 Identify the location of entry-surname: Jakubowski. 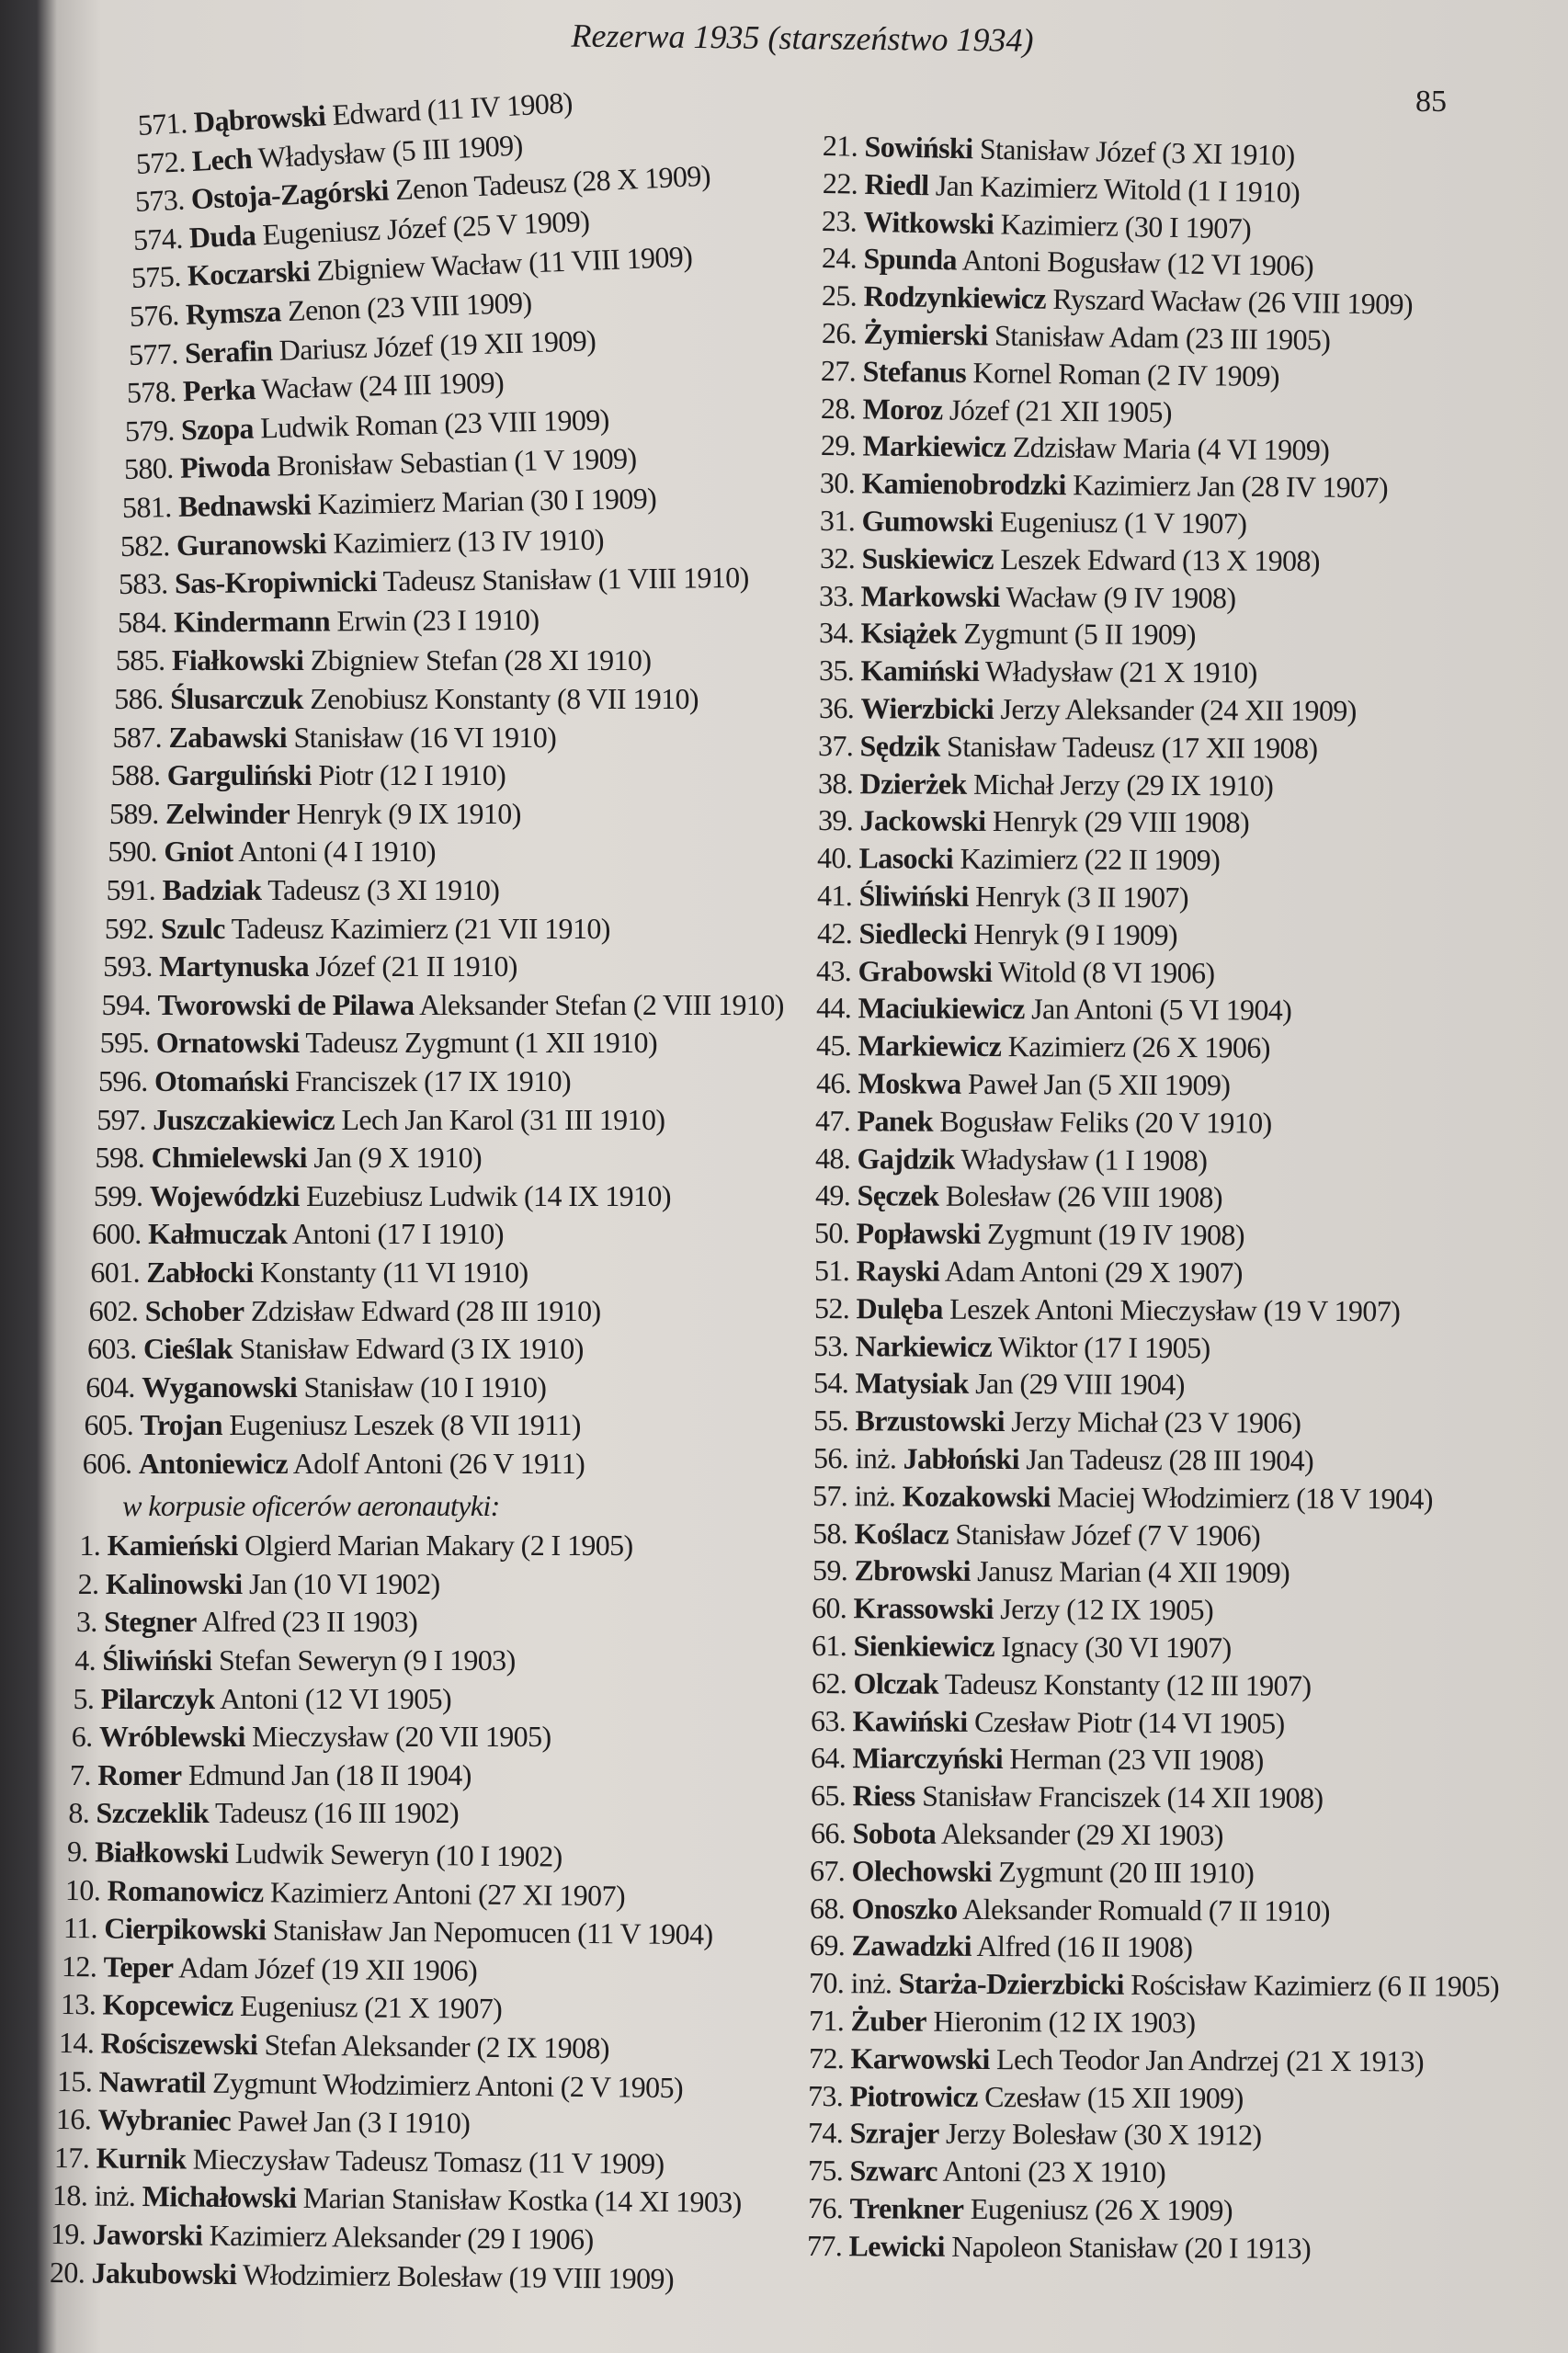
(164, 2273).